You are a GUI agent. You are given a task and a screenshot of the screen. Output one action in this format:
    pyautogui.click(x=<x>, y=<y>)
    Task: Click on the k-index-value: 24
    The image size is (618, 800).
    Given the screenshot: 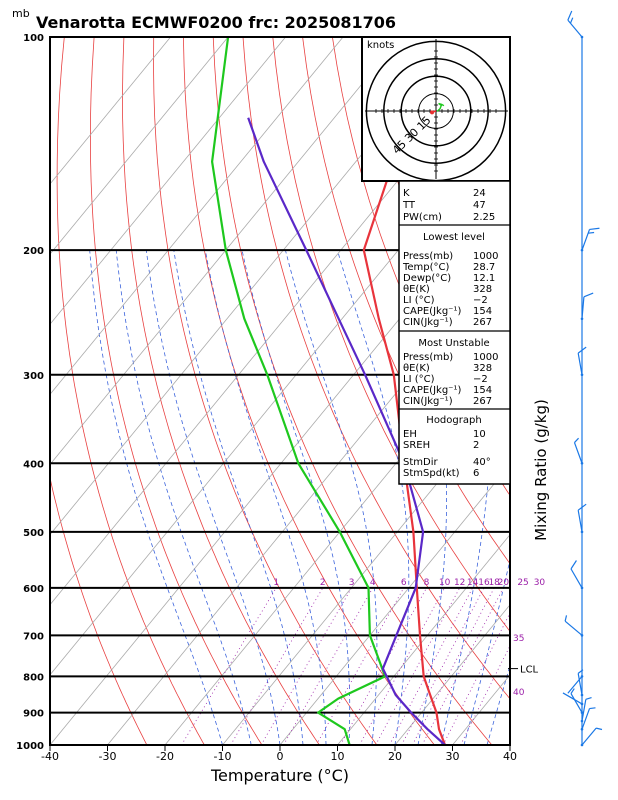 What is the action you would take?
    pyautogui.click(x=479, y=193)
    